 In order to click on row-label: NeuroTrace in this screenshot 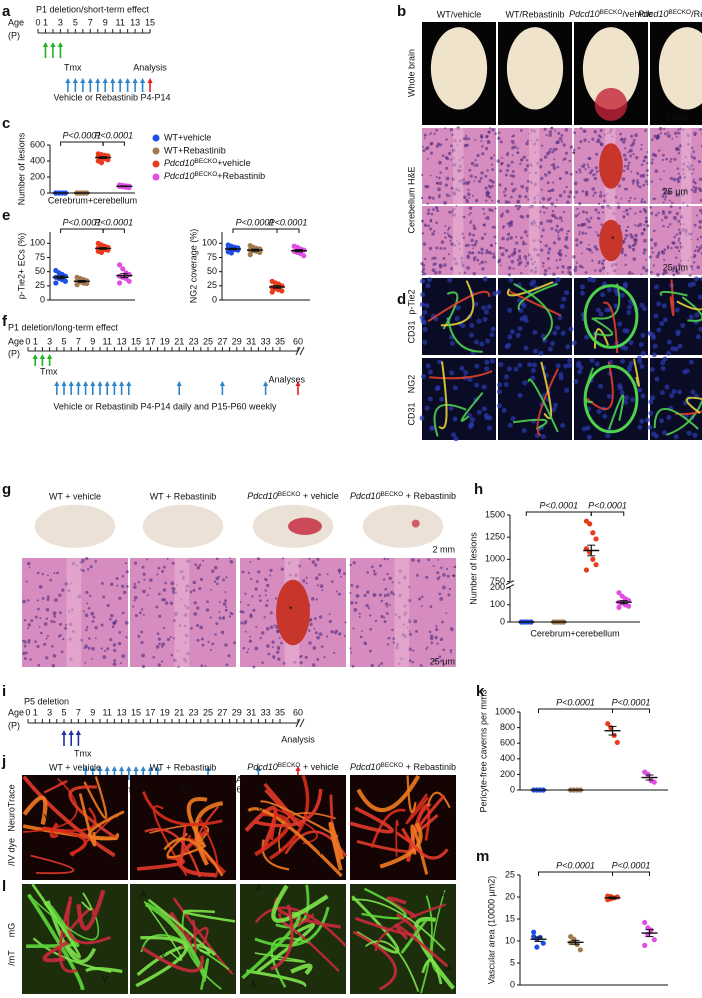, I will do `click(11, 807)`.